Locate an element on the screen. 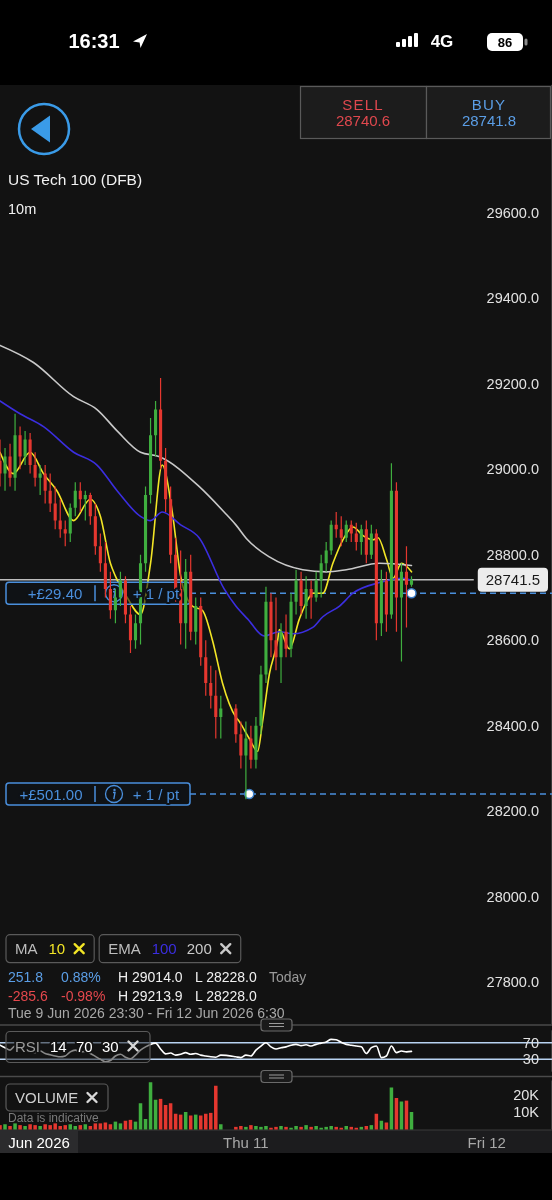  text: 100 is located at coordinates (164, 949).